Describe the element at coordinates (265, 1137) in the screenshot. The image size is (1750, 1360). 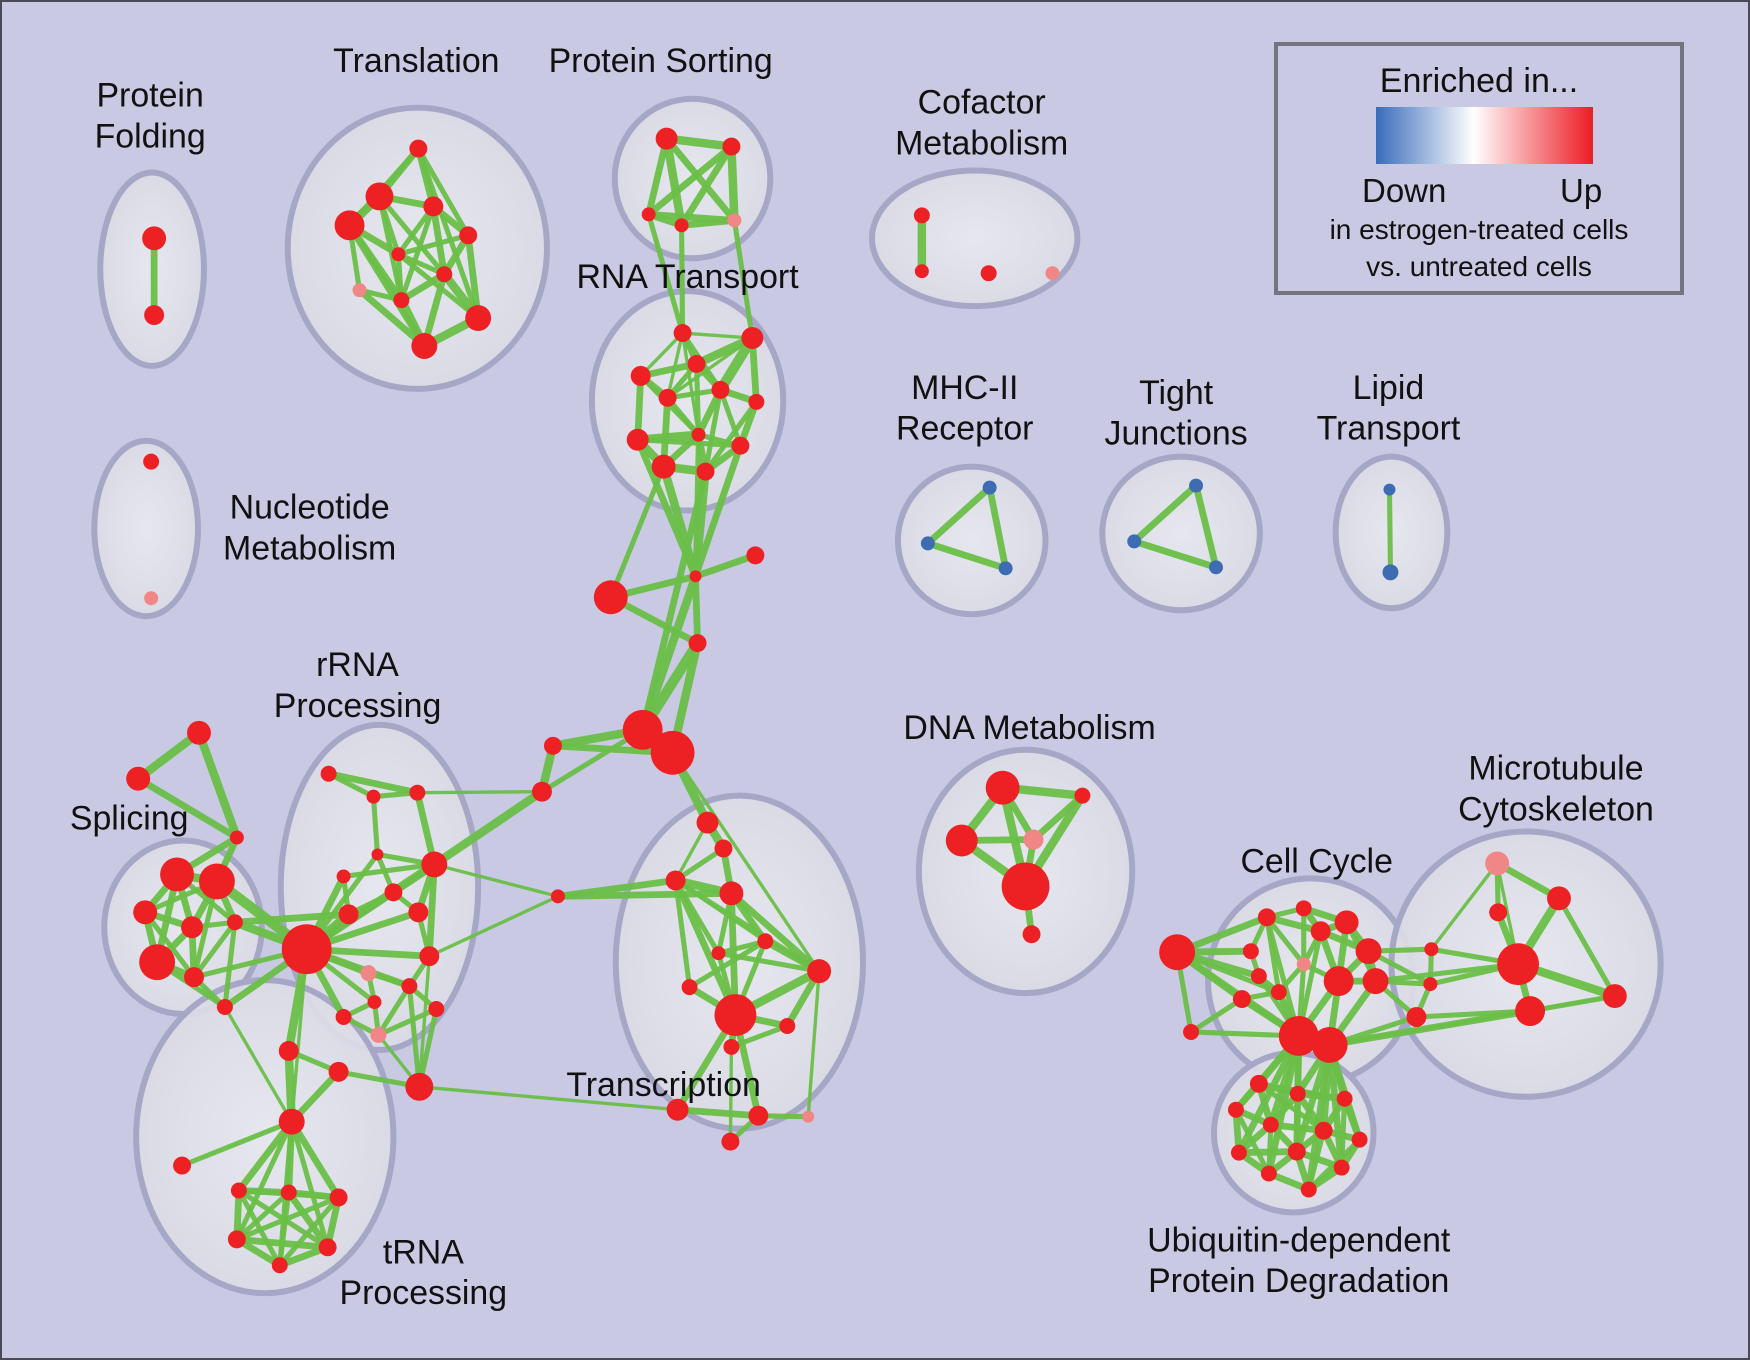
I see `cluster-trna-processing` at that location.